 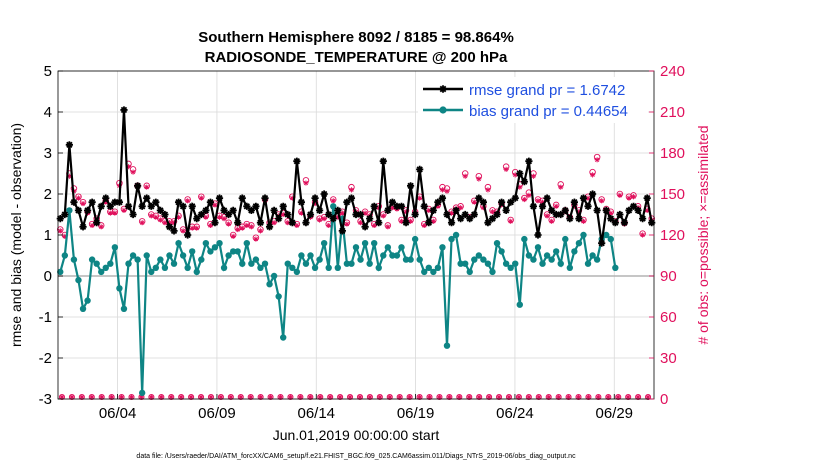 I want to click on y-right-tick-label: 210, so click(x=672, y=112).